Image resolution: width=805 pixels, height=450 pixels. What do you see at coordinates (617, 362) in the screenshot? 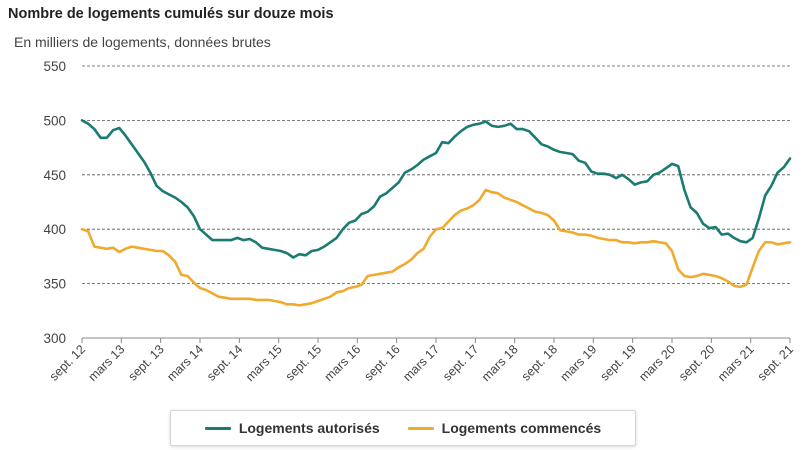
I see `x-tick-label-14: sept. 19` at bounding box center [617, 362].